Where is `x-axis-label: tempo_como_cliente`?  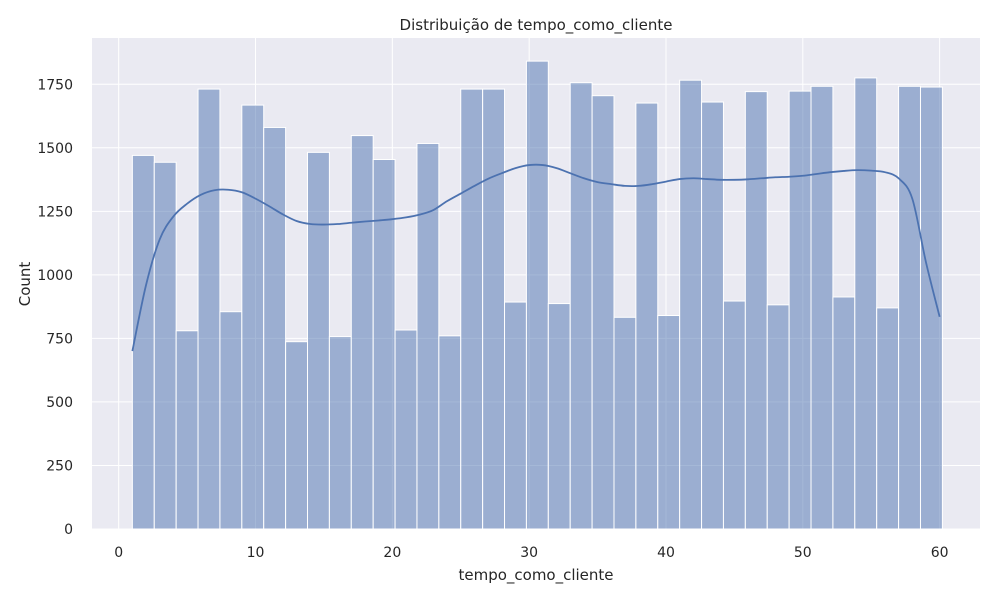
x-axis-label: tempo_como_cliente is located at coordinates (535, 575).